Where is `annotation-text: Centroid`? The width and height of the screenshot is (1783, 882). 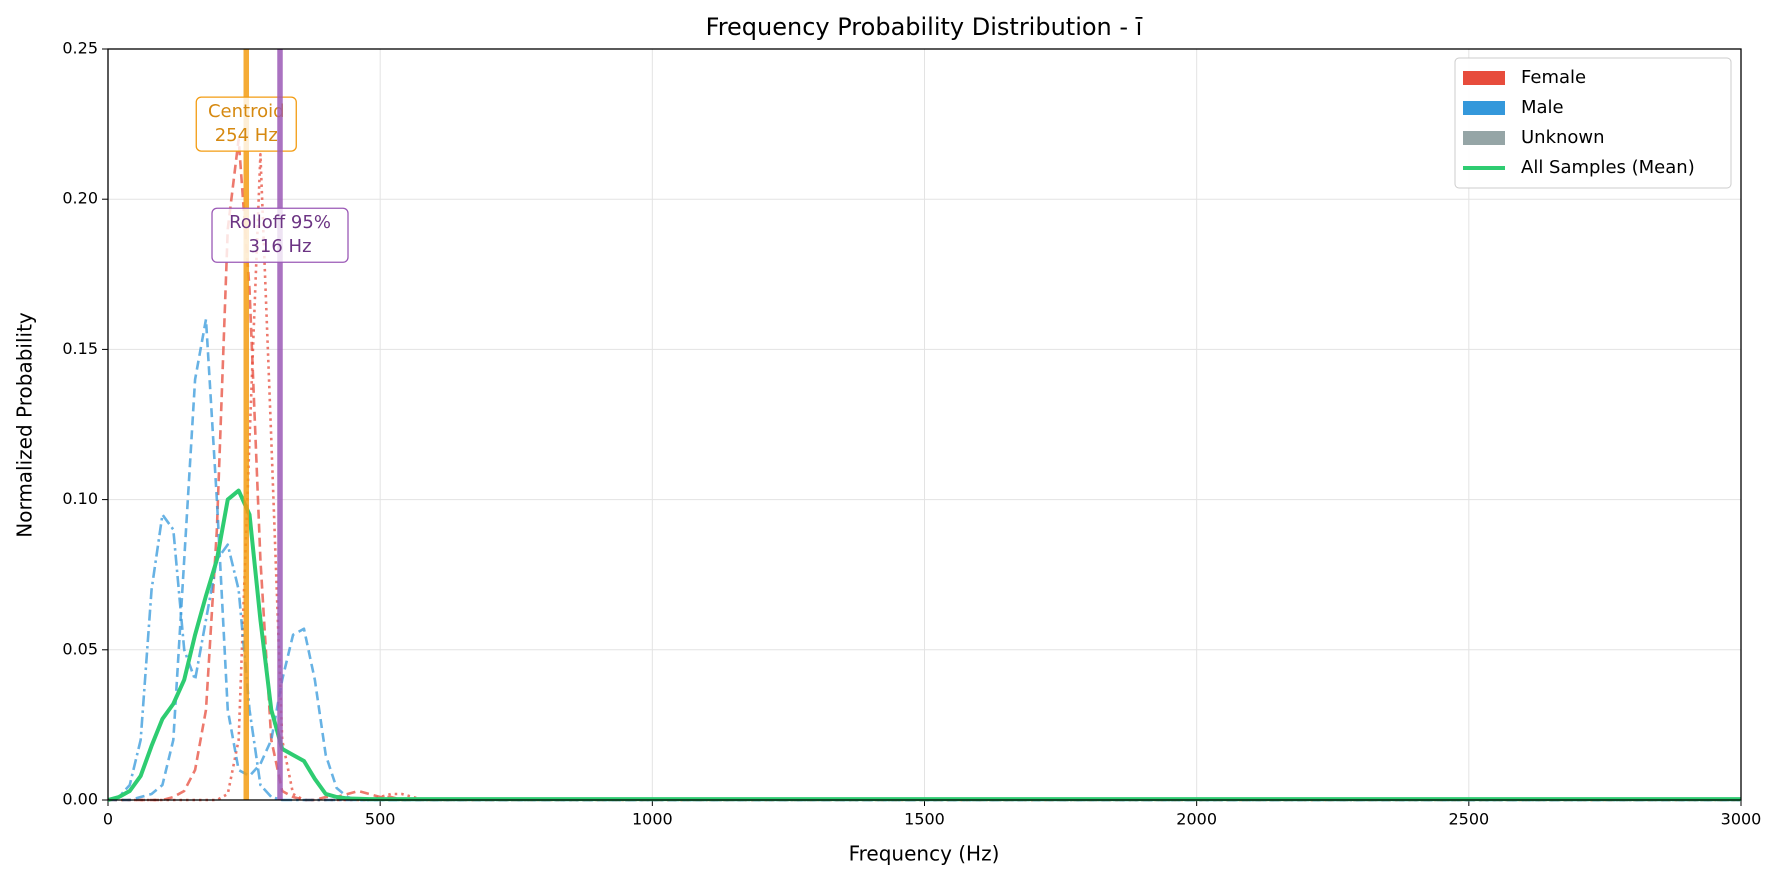
annotation-text: Centroid is located at coordinates (246, 111).